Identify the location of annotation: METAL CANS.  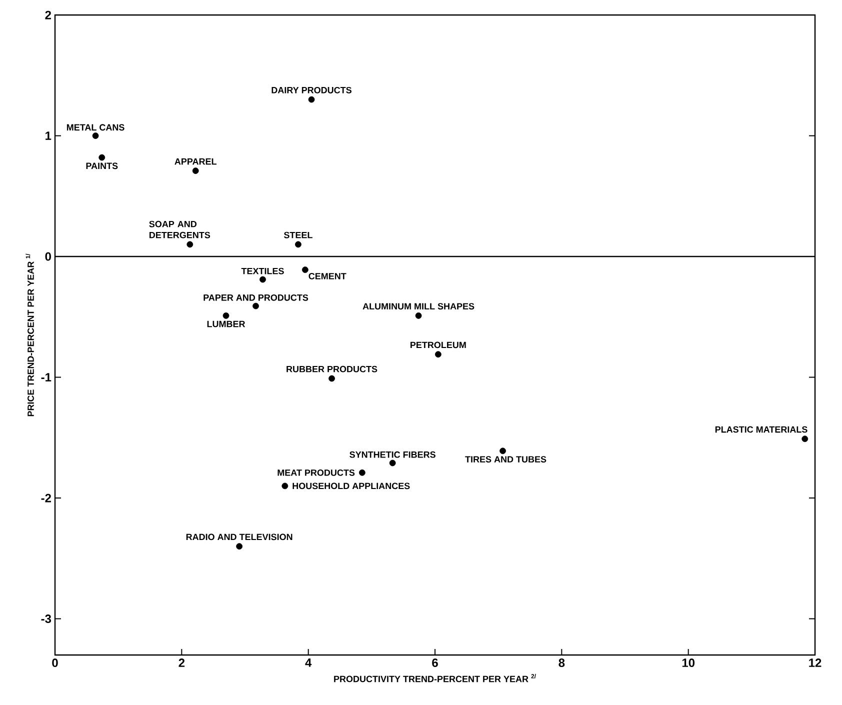
(95, 127).